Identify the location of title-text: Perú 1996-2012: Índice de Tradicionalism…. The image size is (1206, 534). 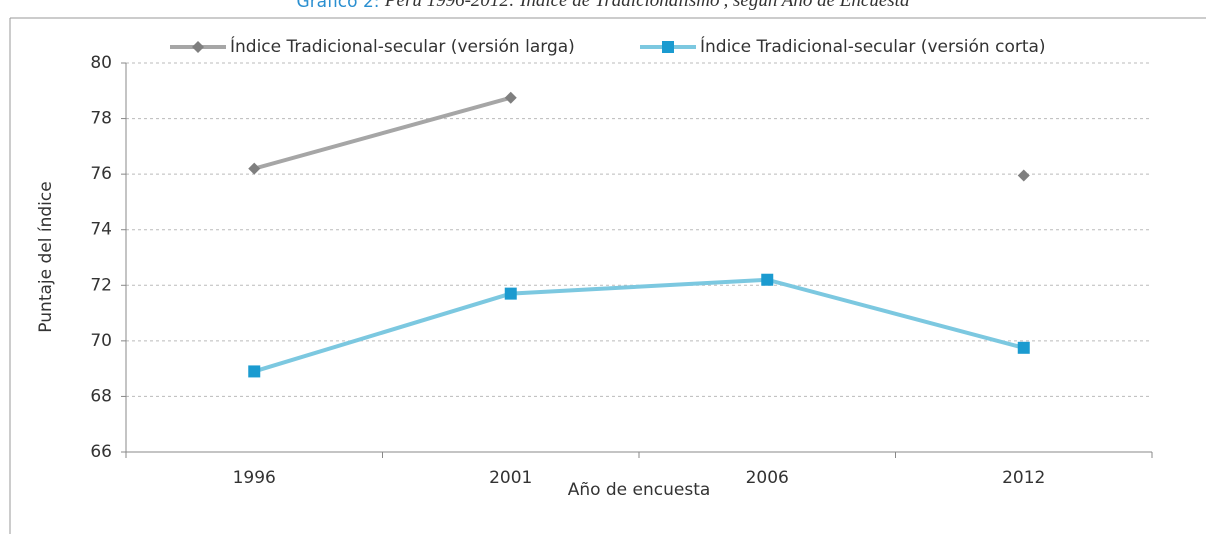
(647, 5).